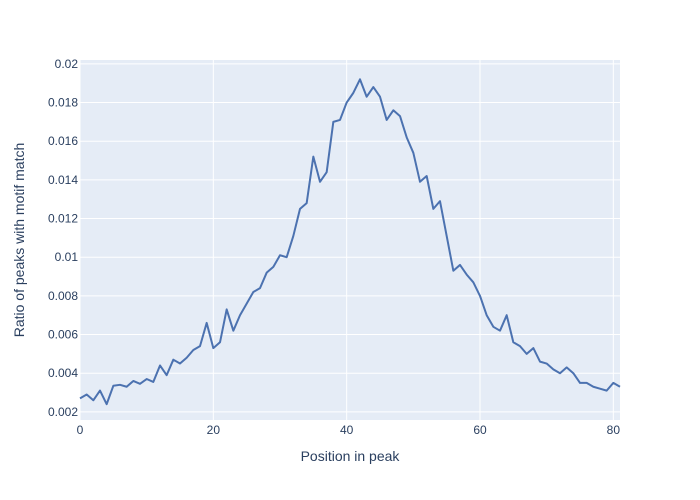  I want to click on x-tick-label: 40, so click(347, 430).